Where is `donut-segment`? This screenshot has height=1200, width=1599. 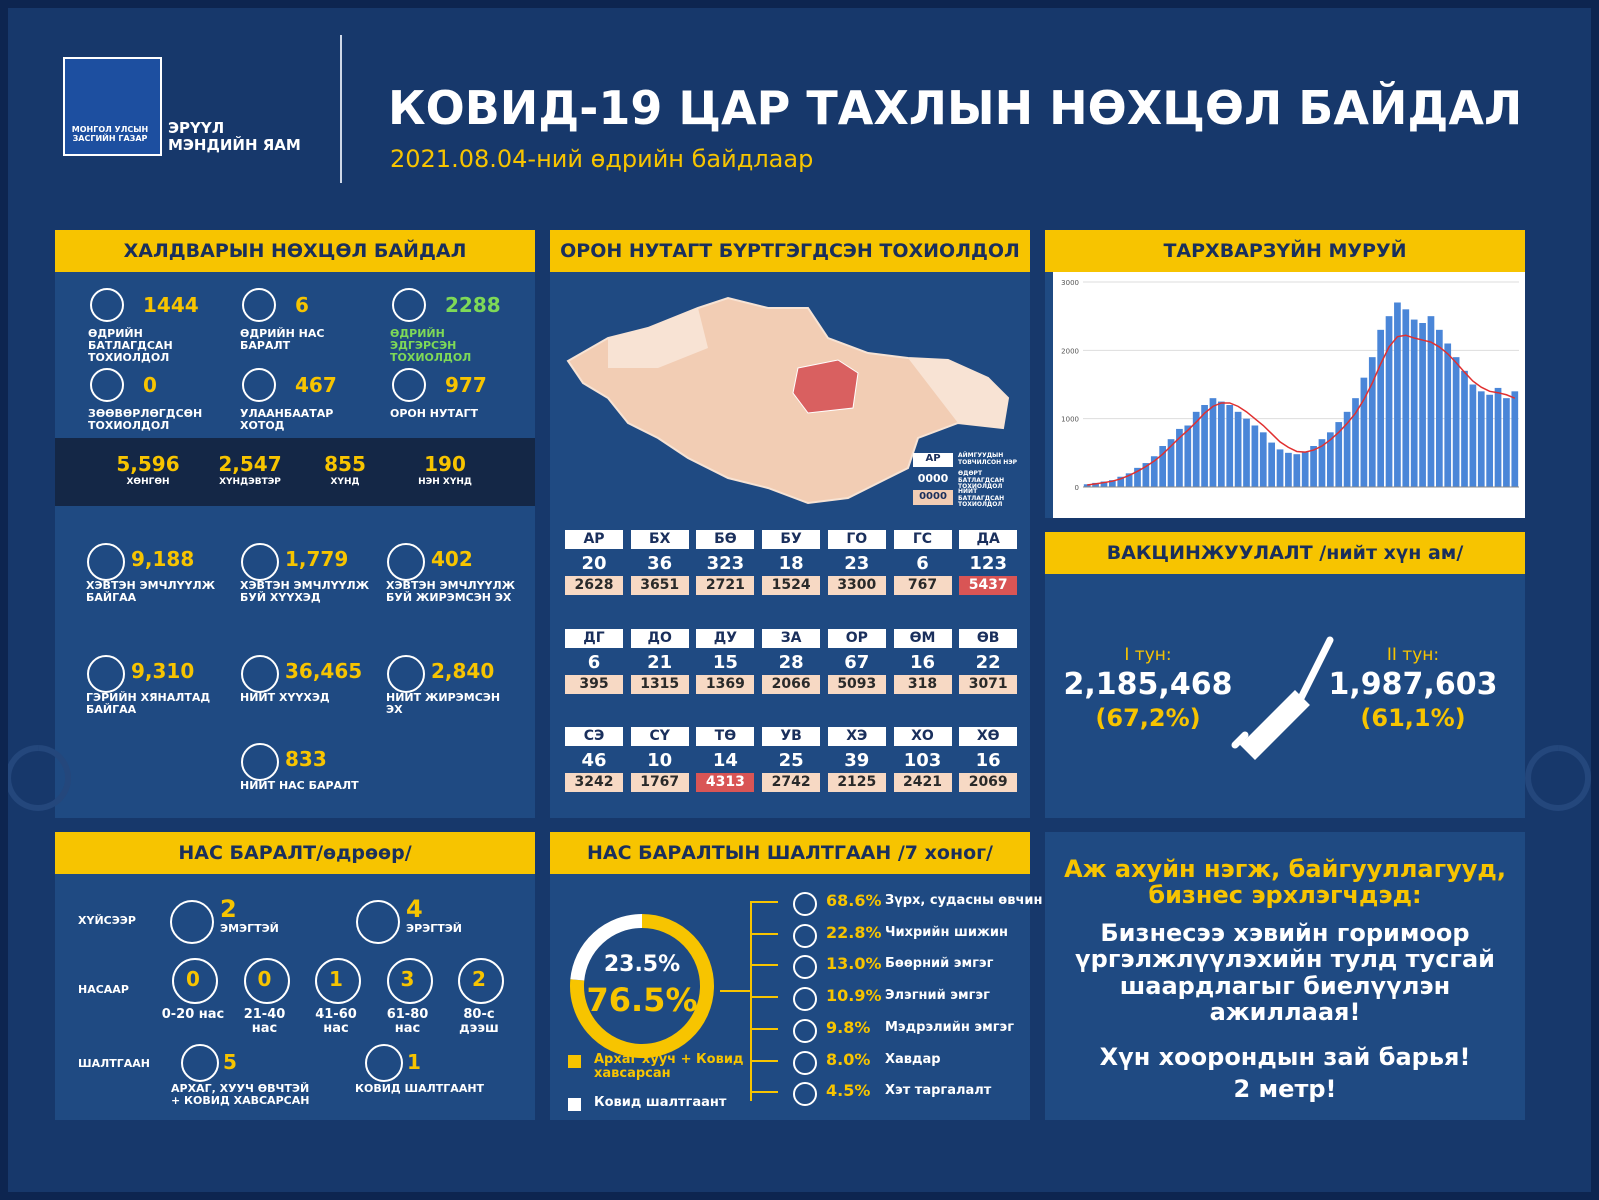
donut-segment is located at coordinates (642, 986).